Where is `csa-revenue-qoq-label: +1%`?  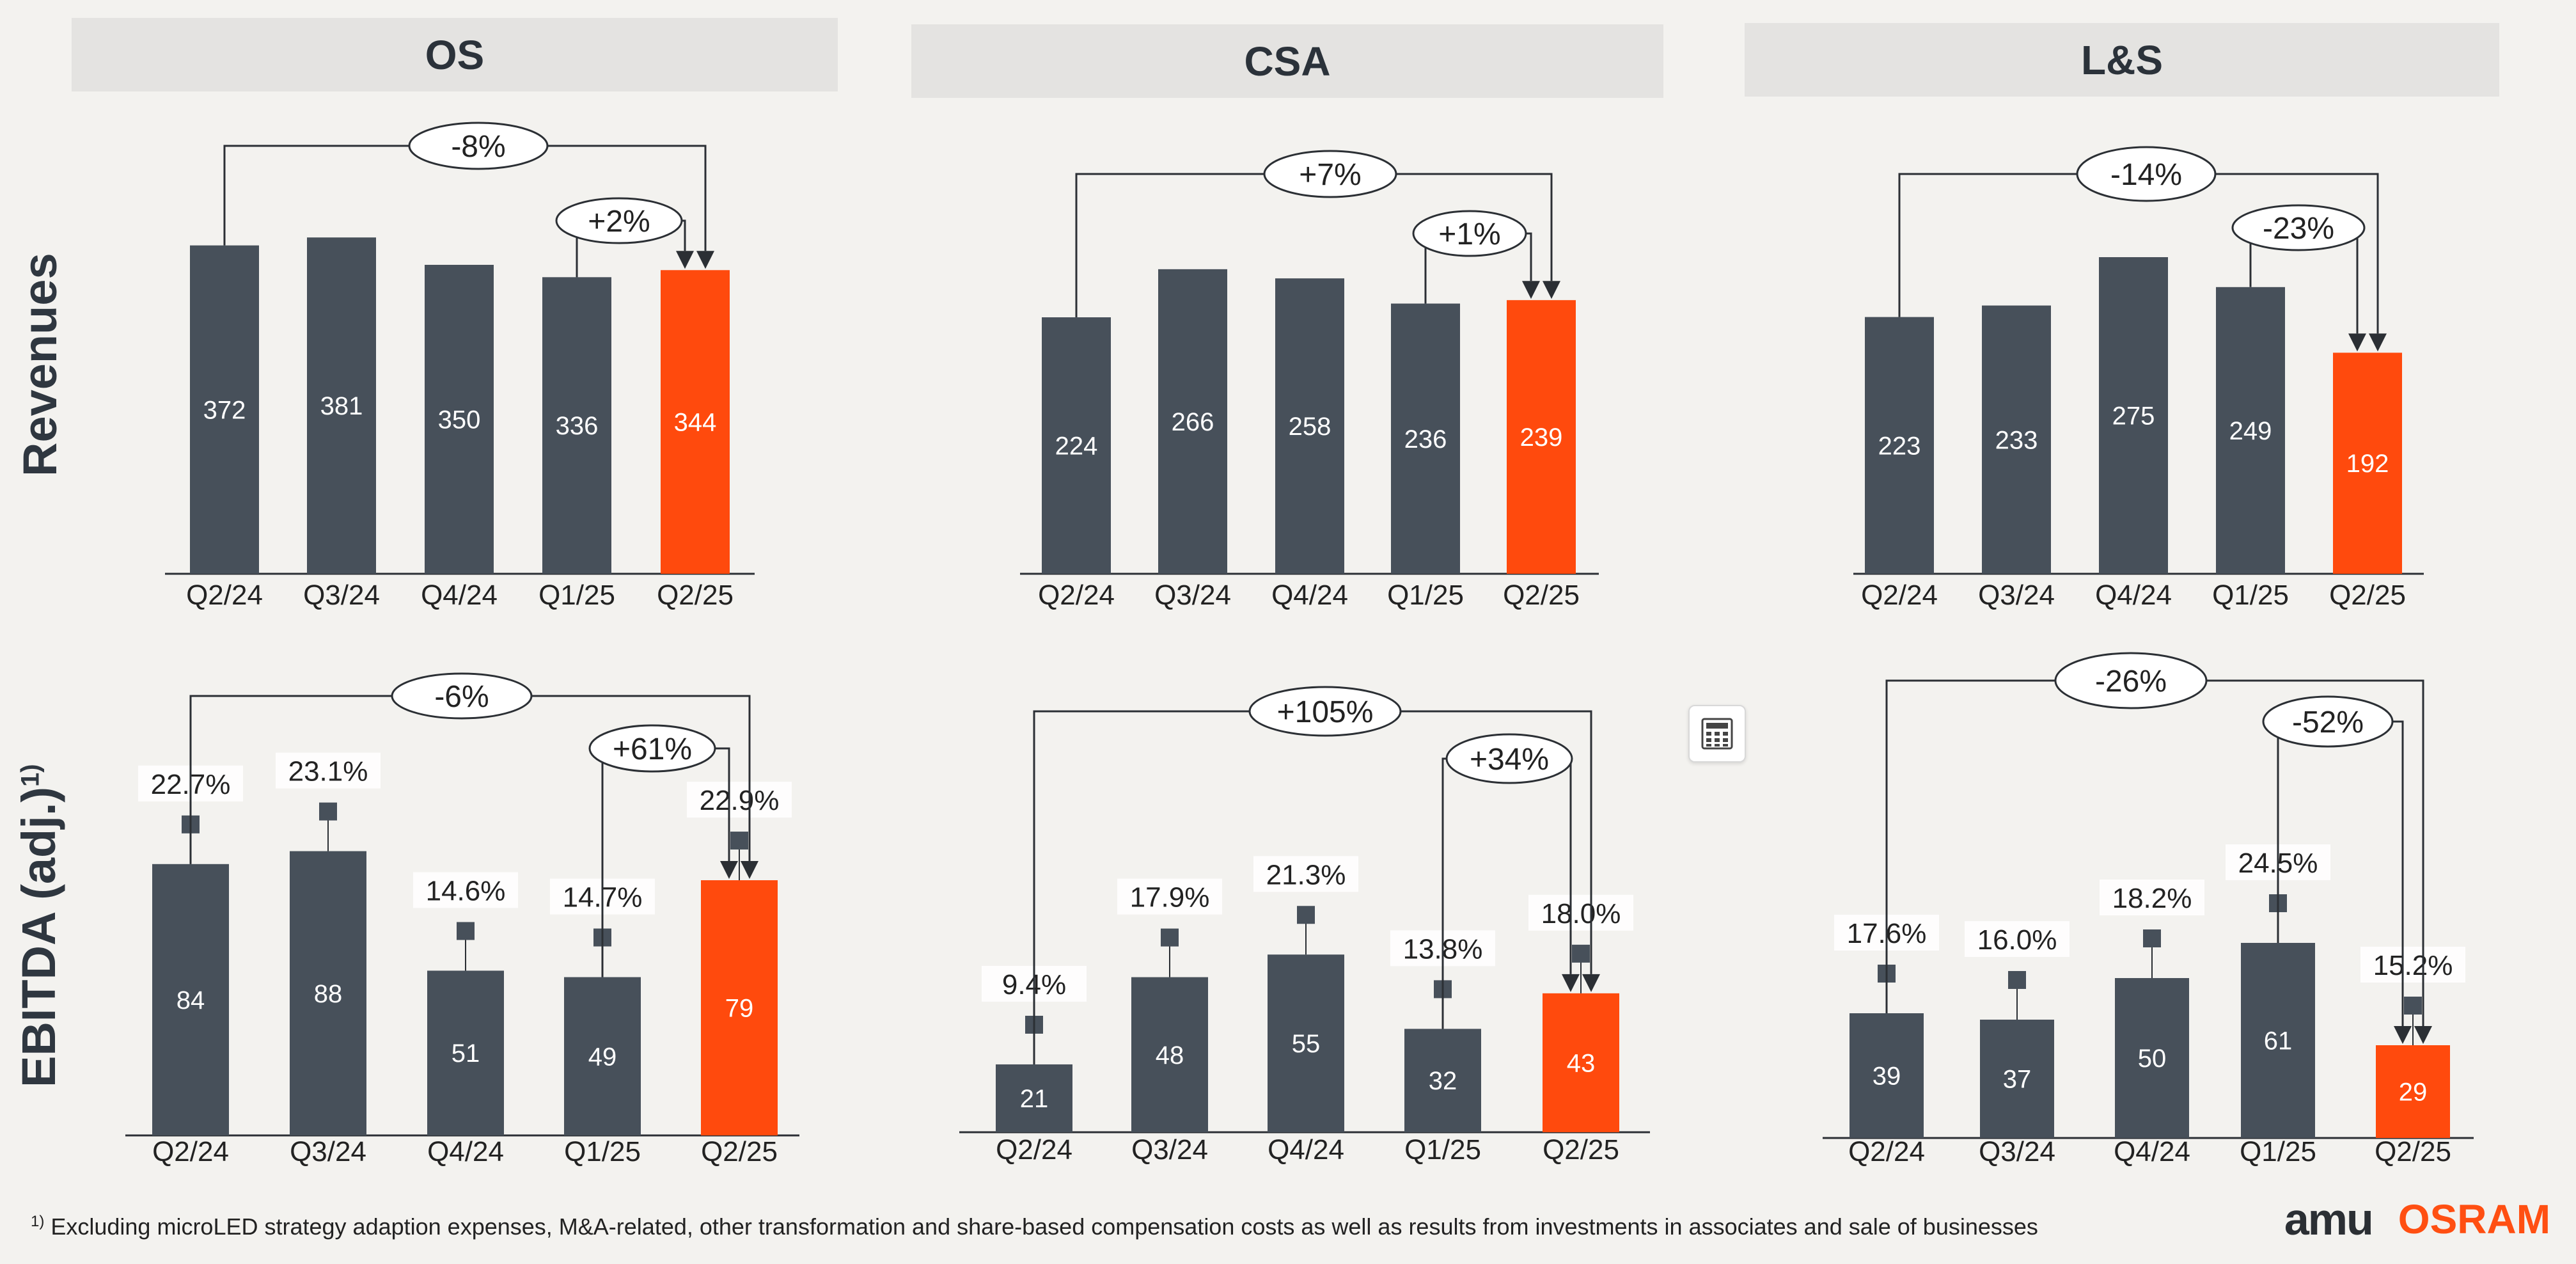
csa-revenue-qoq-label: +1% is located at coordinates (1469, 234).